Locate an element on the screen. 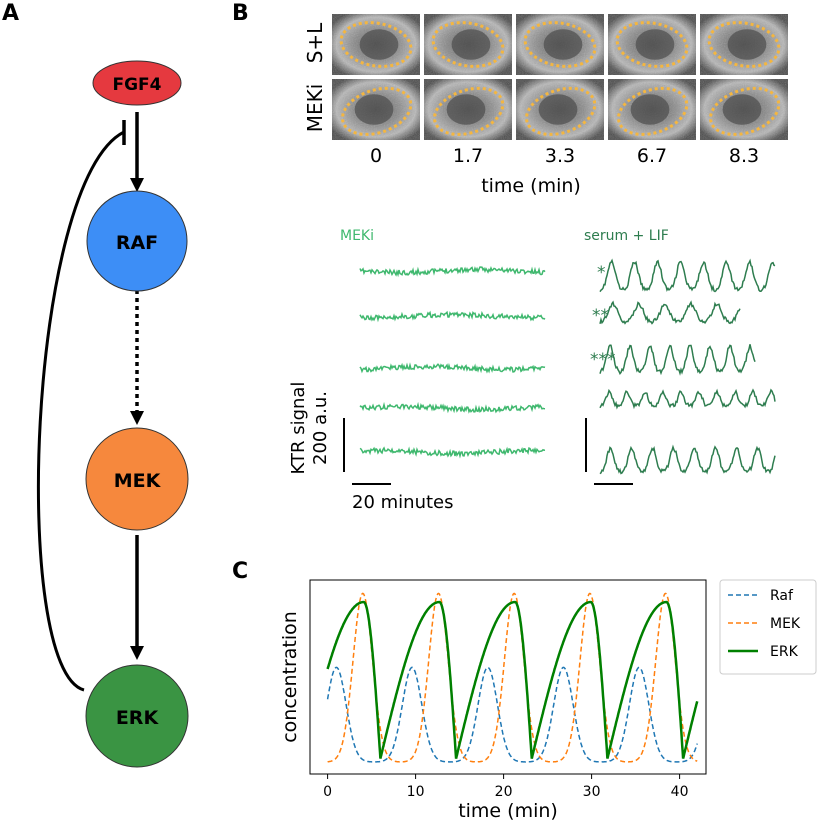  x-tick-label: 40 is located at coordinates (680, 792).